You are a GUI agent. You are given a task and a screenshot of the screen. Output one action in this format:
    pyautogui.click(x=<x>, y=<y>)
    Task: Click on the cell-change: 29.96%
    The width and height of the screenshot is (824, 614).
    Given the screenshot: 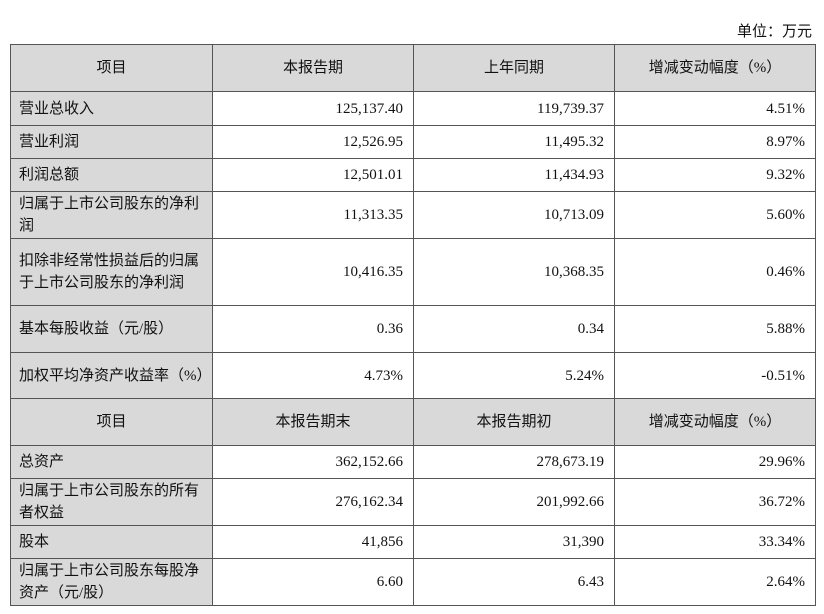 What is the action you would take?
    pyautogui.click(x=715, y=462)
    